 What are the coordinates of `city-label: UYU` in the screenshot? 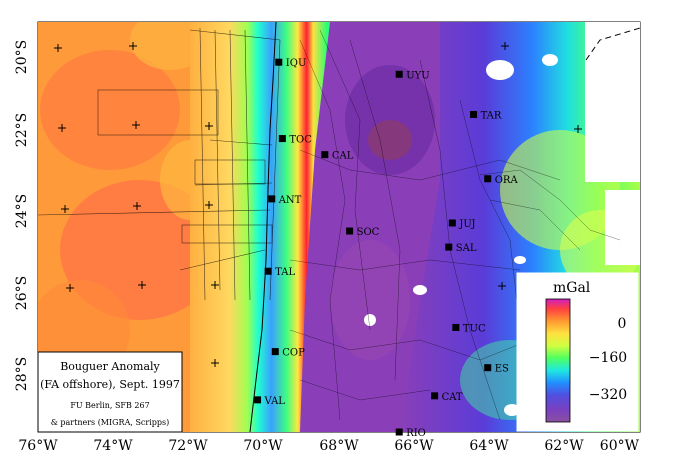 It's located at (417, 75).